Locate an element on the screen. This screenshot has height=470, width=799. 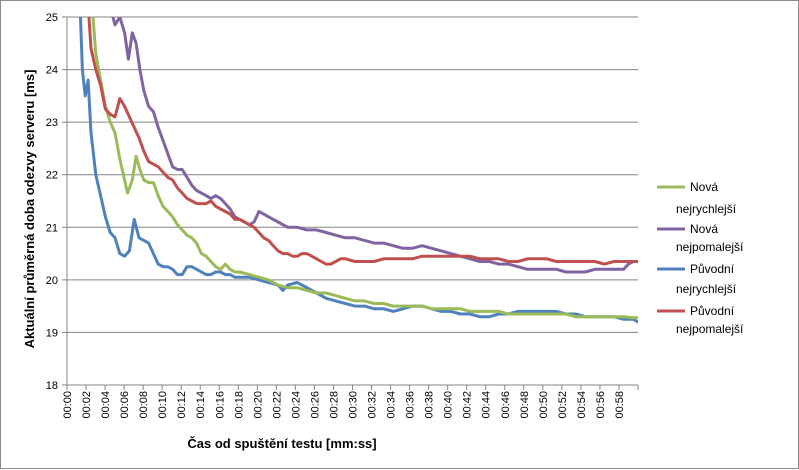
x-tick-label: 00:18 is located at coordinates (239, 405).